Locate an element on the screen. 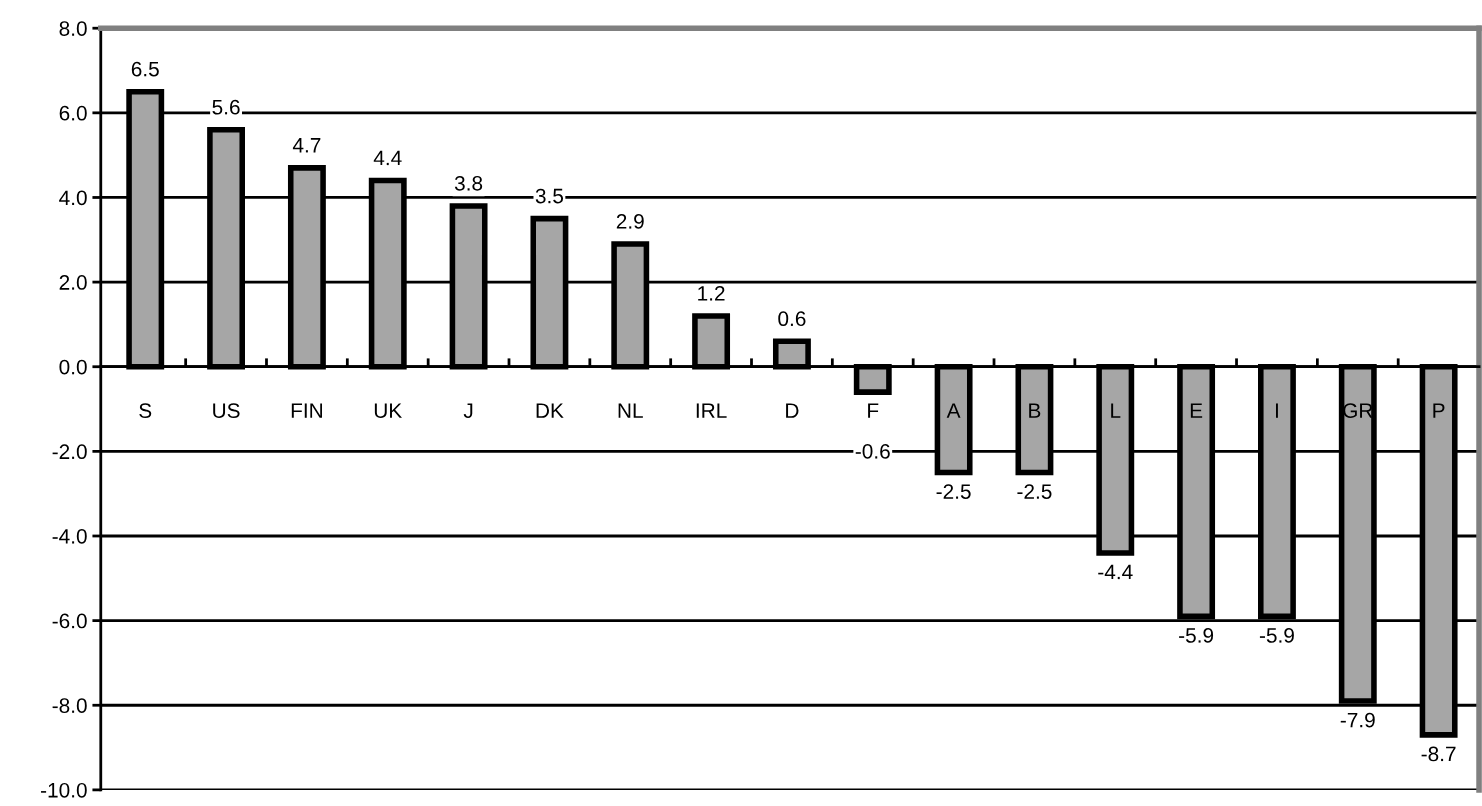  x-tick-label: DK is located at coordinates (550, 410).